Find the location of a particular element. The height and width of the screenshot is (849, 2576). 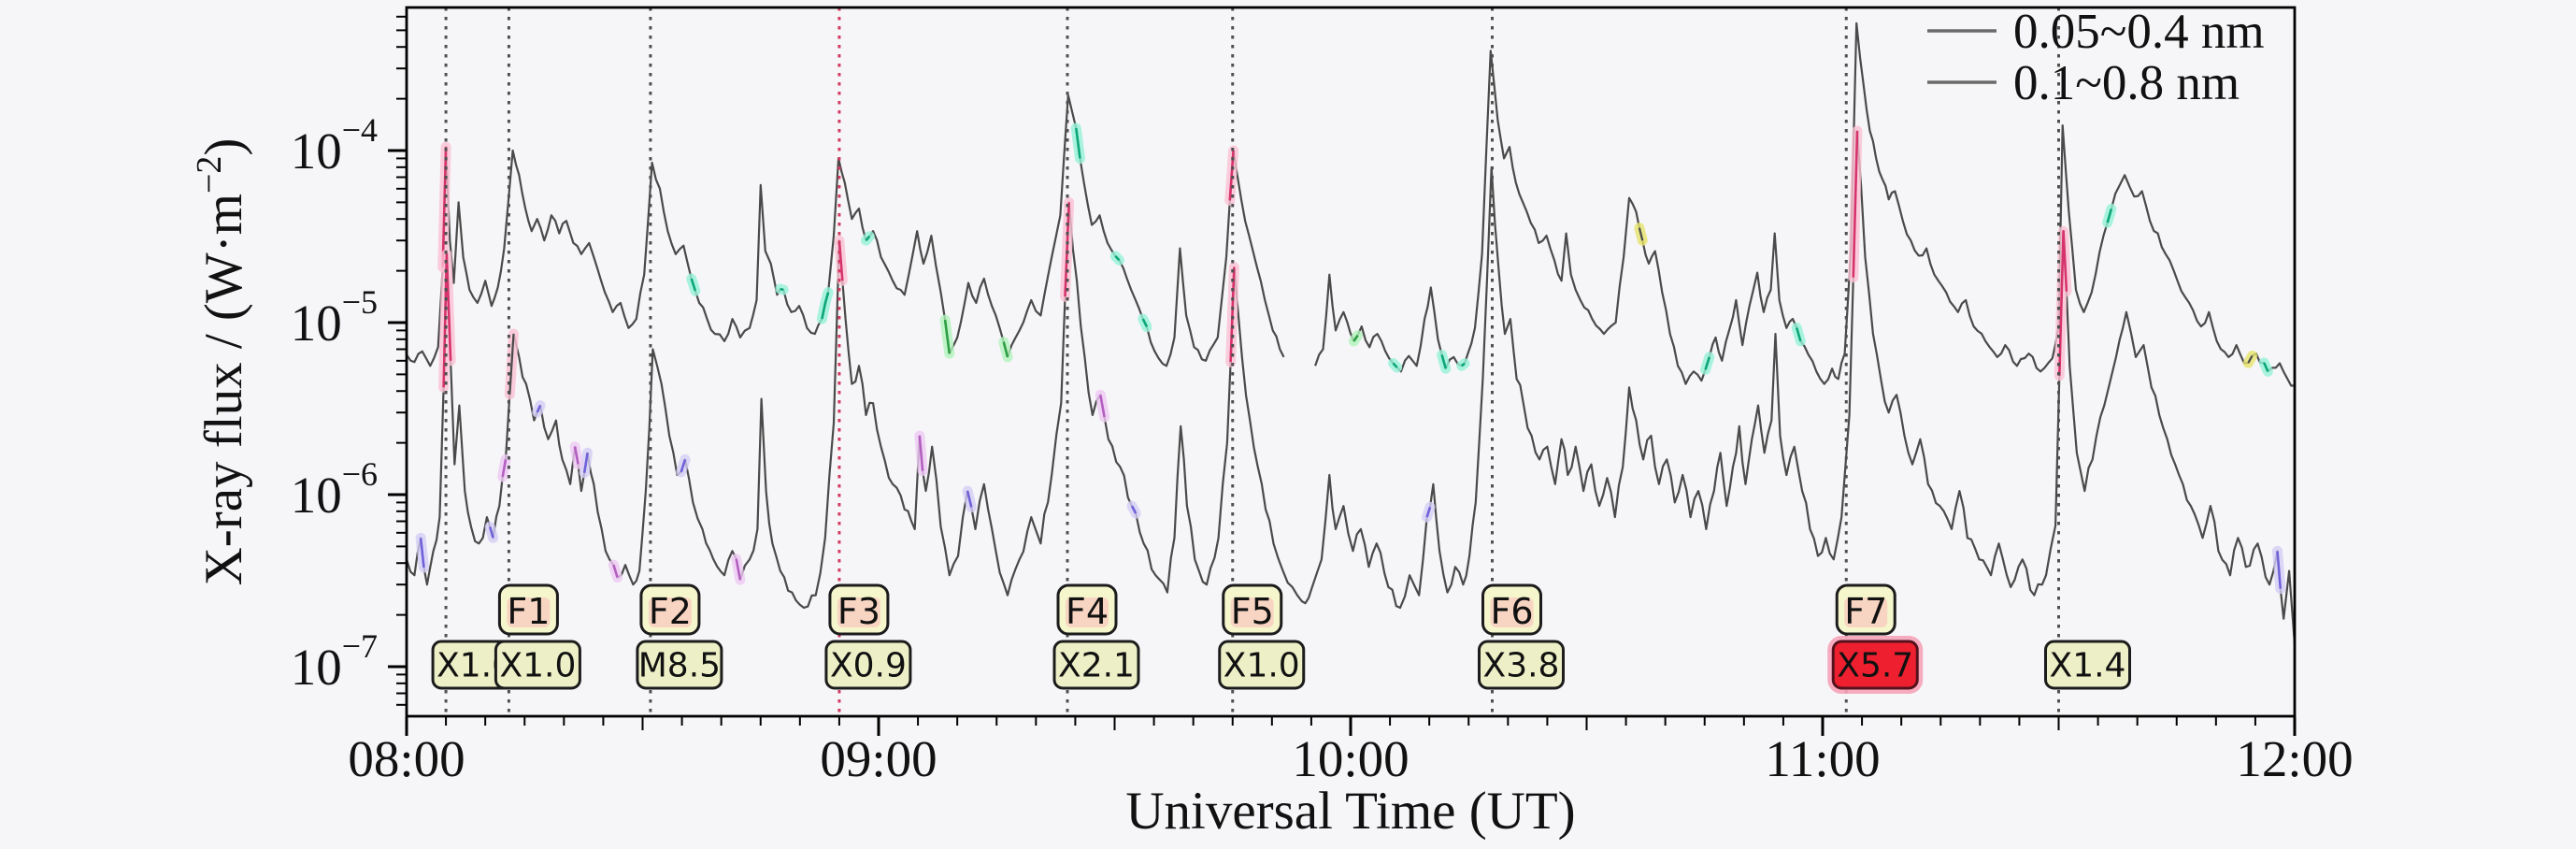

flare-label-inner-F1 is located at coordinates (529, 612).